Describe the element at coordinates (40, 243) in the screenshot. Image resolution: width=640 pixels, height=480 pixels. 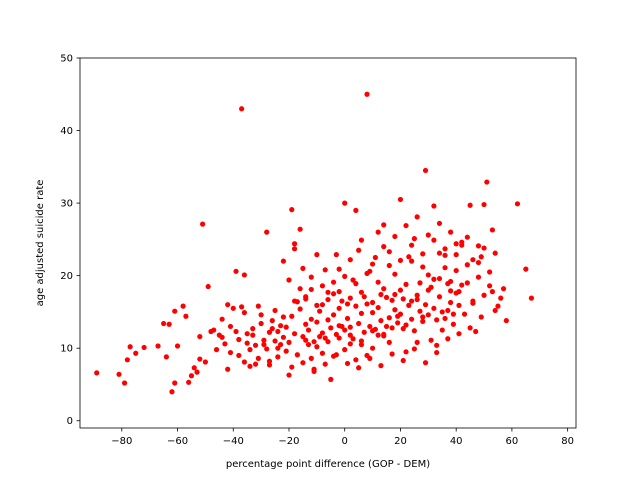
I see `y-axis-label: age adjusted suicide rate` at that location.